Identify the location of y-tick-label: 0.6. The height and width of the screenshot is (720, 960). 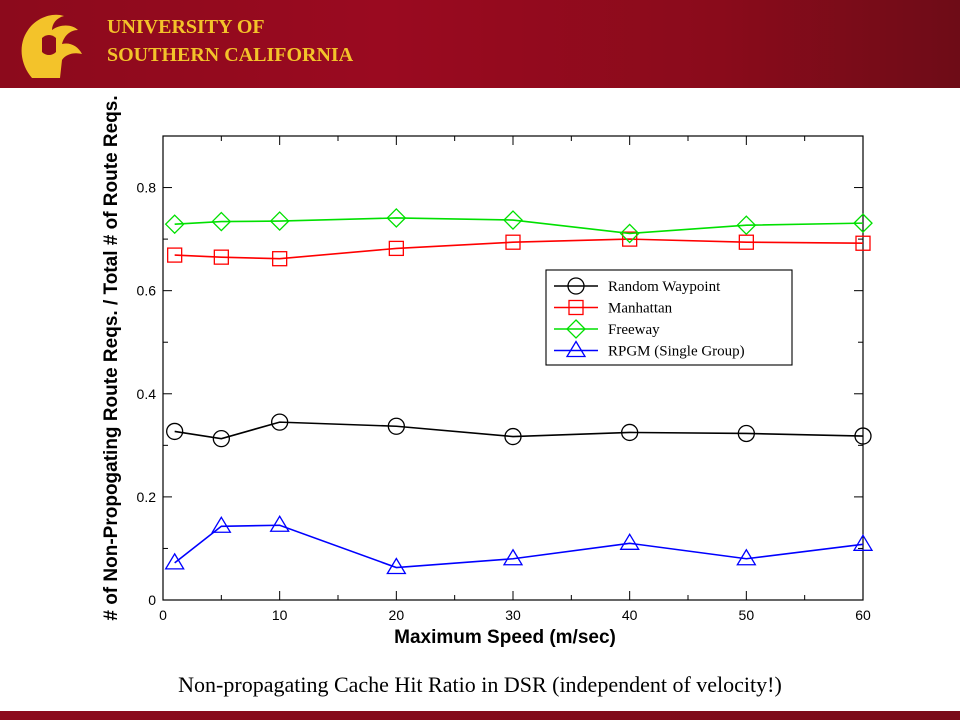
(147, 291).